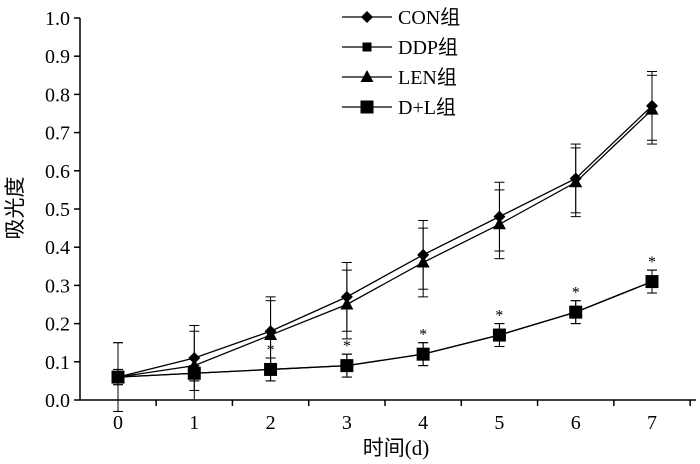  I want to click on y-tick-label: 0.8, so click(57, 95).